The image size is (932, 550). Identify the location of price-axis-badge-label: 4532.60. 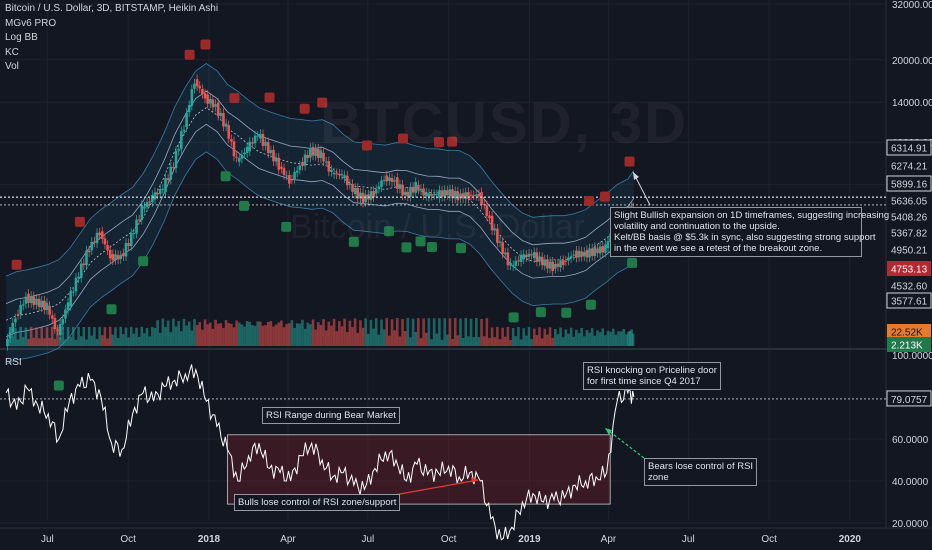
(909, 287).